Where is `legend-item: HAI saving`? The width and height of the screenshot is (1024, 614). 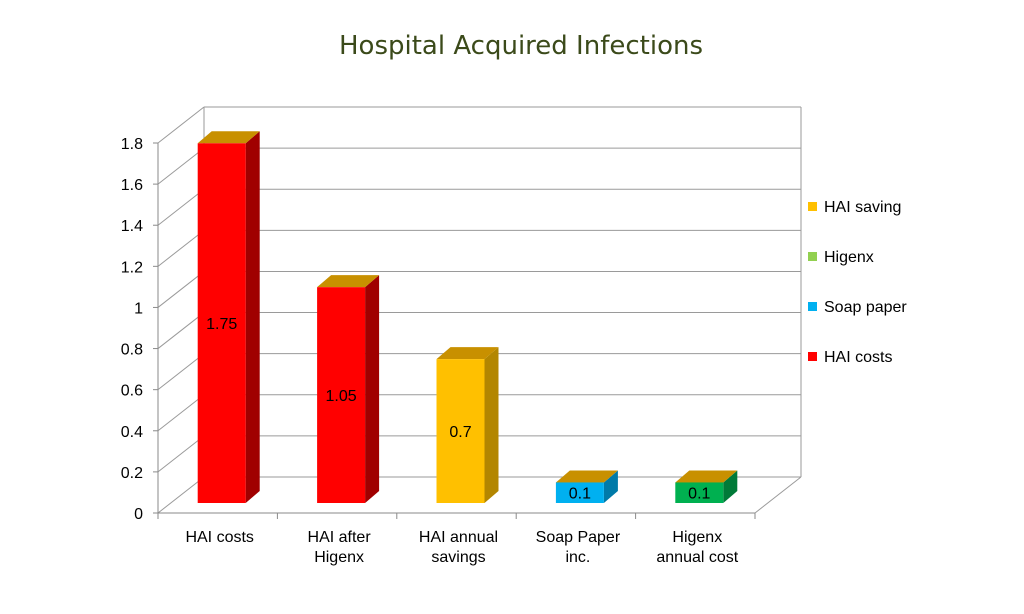
legend-item: HAI saving is located at coordinates (854, 207).